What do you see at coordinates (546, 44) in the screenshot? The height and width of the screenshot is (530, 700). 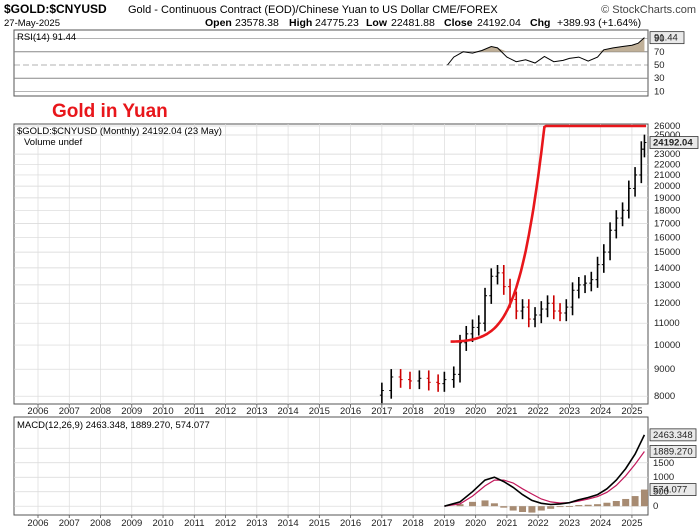 I see `rsi-overbought-fill` at bounding box center [546, 44].